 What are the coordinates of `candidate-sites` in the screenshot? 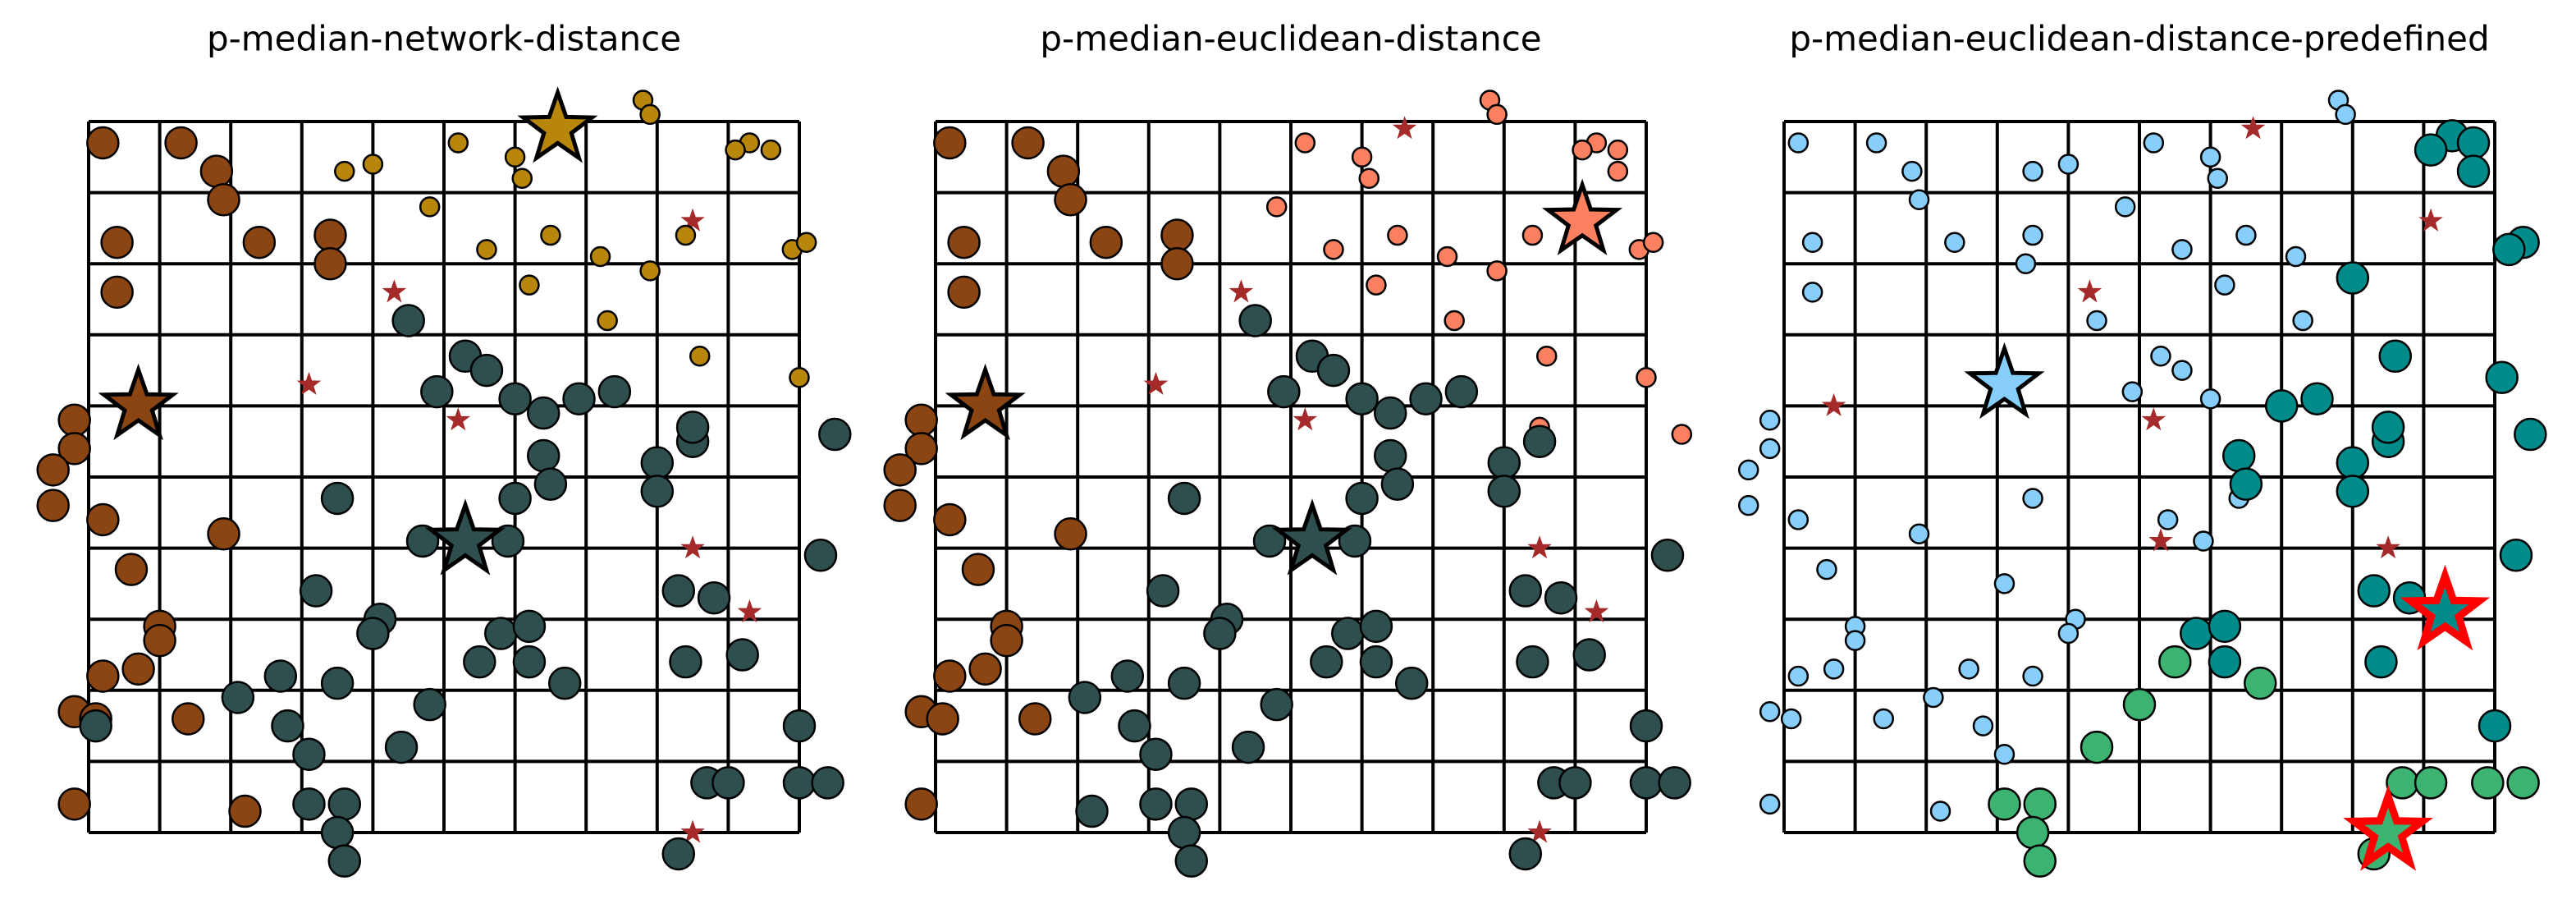 It's located at (529, 526).